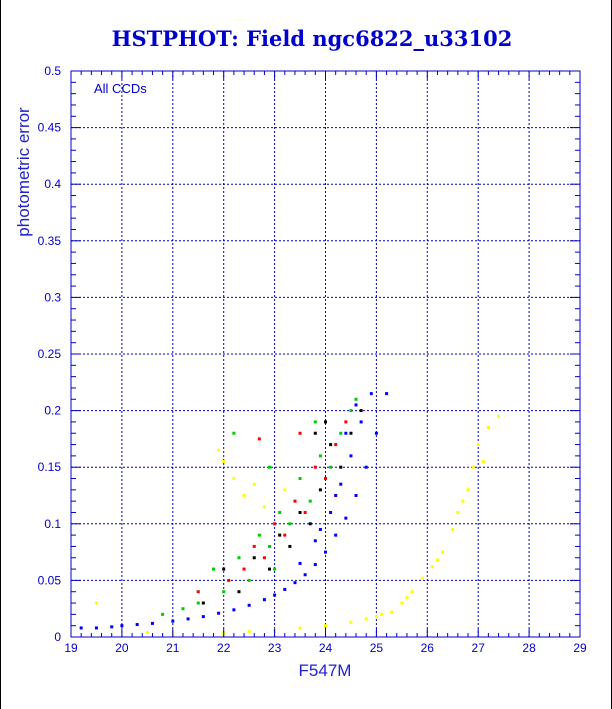 This screenshot has width=612, height=709. What do you see at coordinates (50, 128) in the screenshot?
I see `y-tick-label: 0.45` at bounding box center [50, 128].